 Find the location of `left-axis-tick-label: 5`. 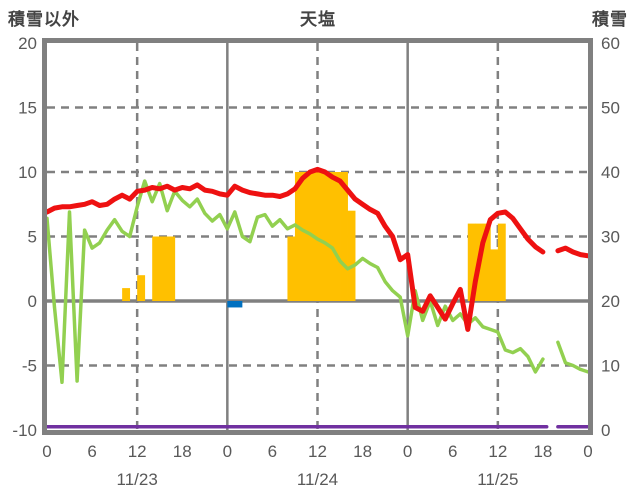

left-axis-tick-label: 5 is located at coordinates (32, 237).